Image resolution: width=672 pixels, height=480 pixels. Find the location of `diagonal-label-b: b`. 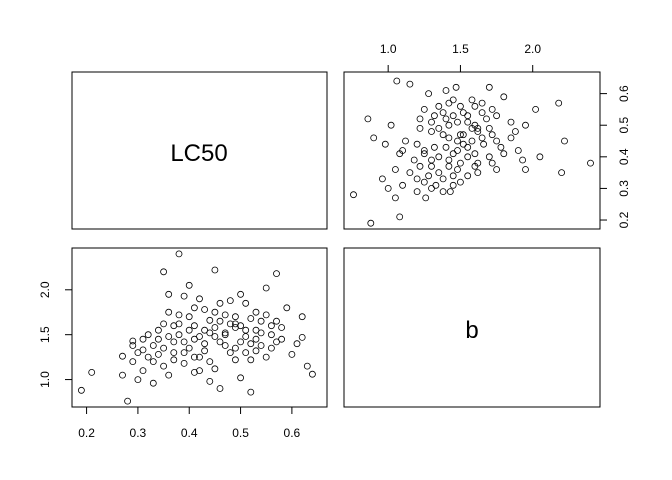

diagonal-label-b: b is located at coordinates (471, 330).